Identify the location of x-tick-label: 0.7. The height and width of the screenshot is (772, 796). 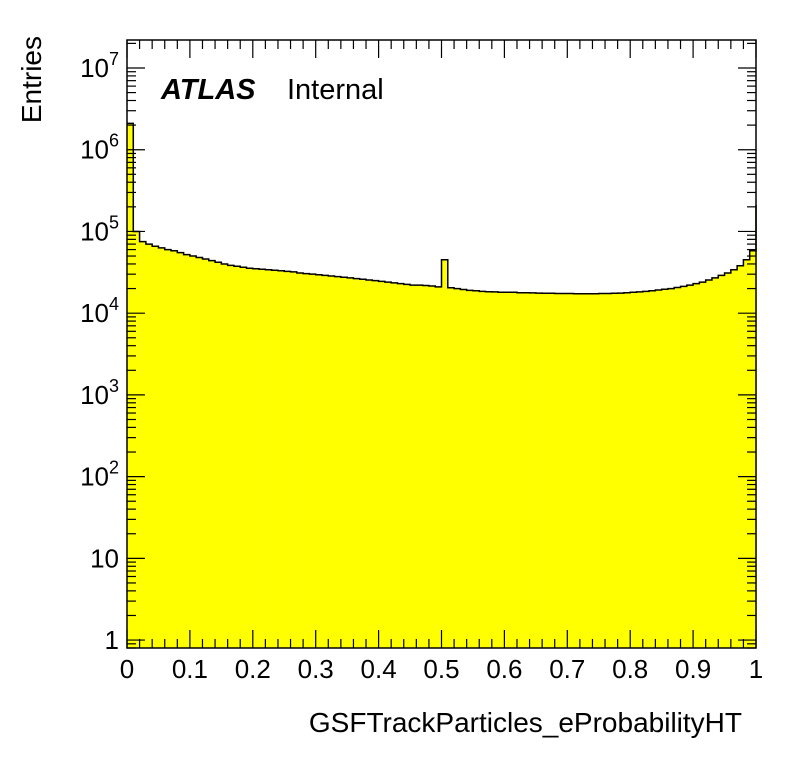
(567, 669).